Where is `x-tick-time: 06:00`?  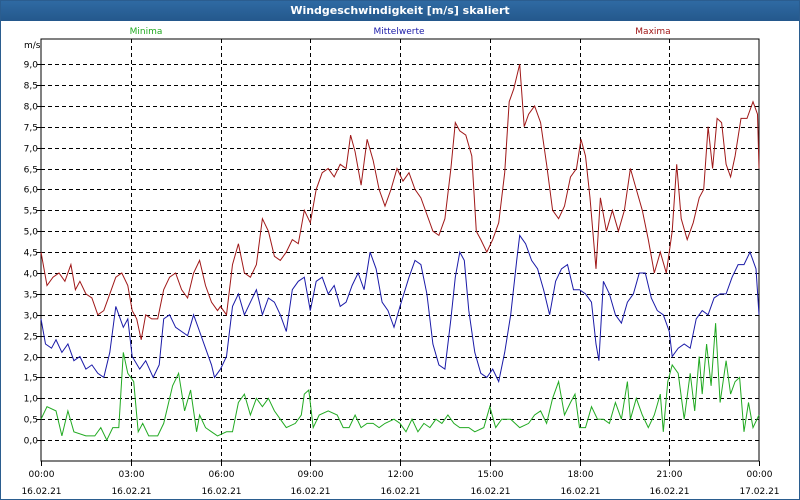
x-tick-time: 06:00 is located at coordinates (222, 475).